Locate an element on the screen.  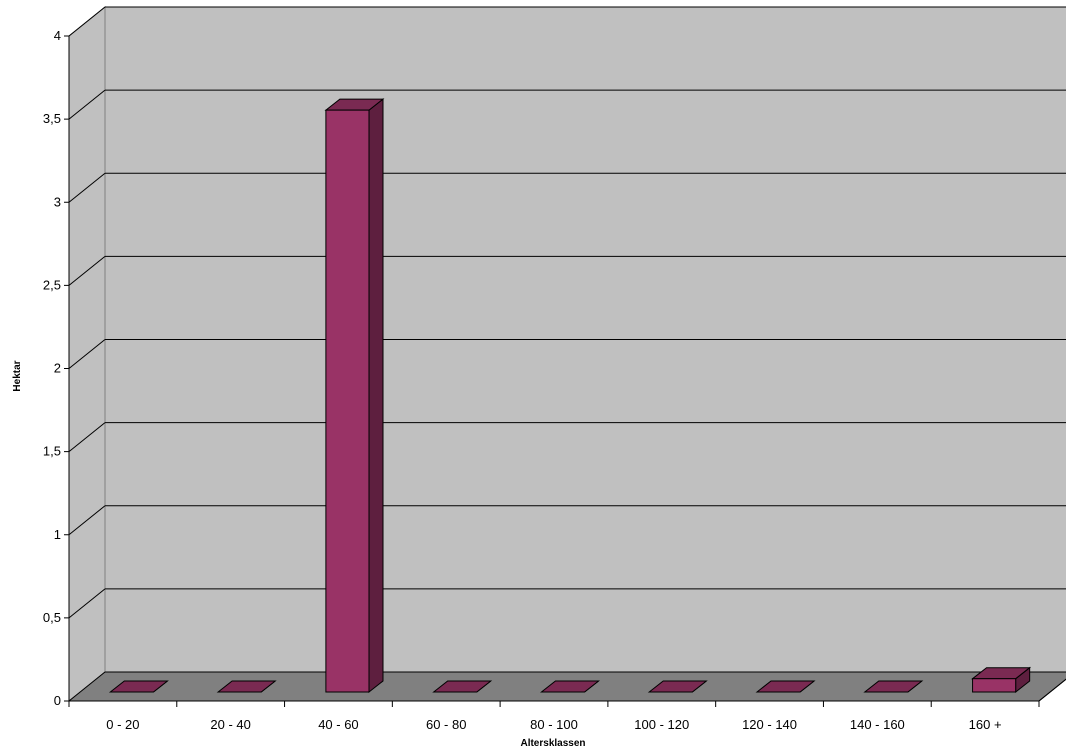
x-tick-label: 120 - 140 is located at coordinates (769, 724).